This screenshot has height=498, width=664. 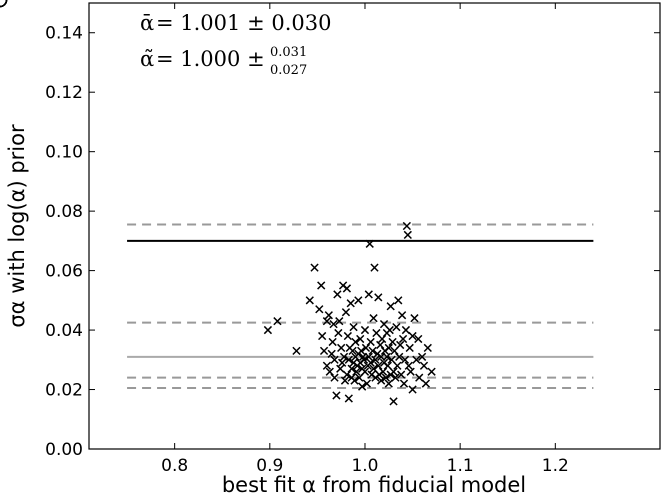 I want to click on data-points, so click(x=349, y=313).